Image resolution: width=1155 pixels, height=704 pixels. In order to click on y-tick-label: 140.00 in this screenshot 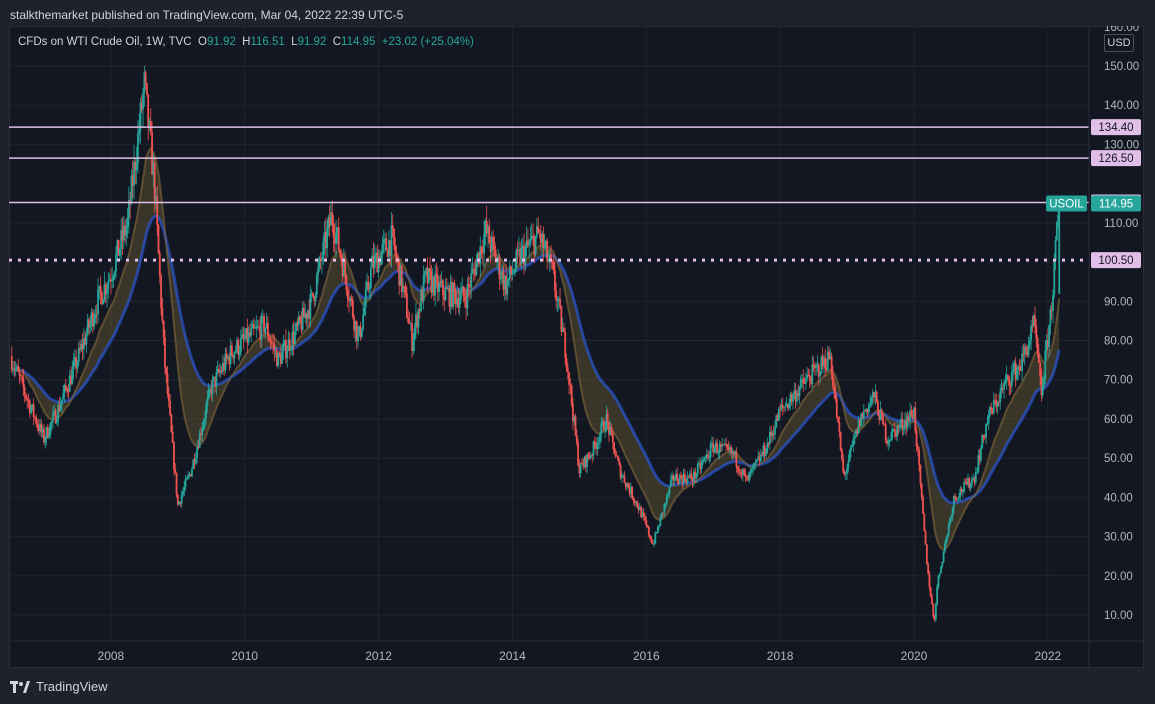, I will do `click(1121, 106)`.